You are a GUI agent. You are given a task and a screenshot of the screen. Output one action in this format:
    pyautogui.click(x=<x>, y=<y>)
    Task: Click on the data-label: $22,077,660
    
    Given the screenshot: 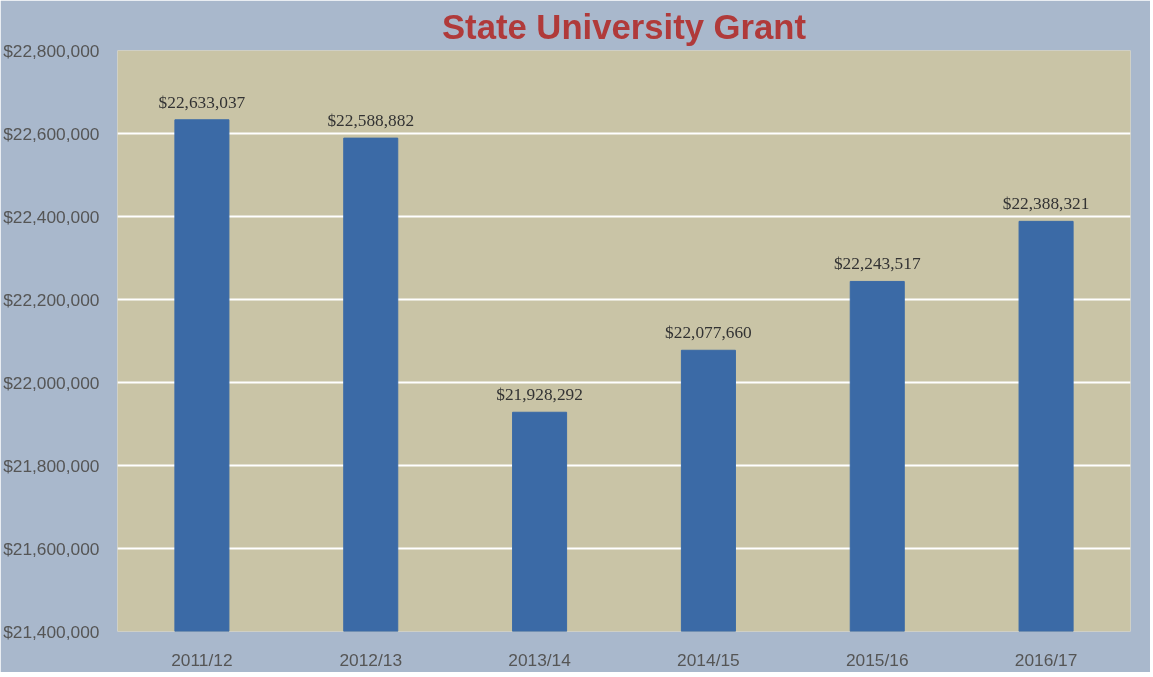 What is the action you would take?
    pyautogui.click(x=708, y=333)
    